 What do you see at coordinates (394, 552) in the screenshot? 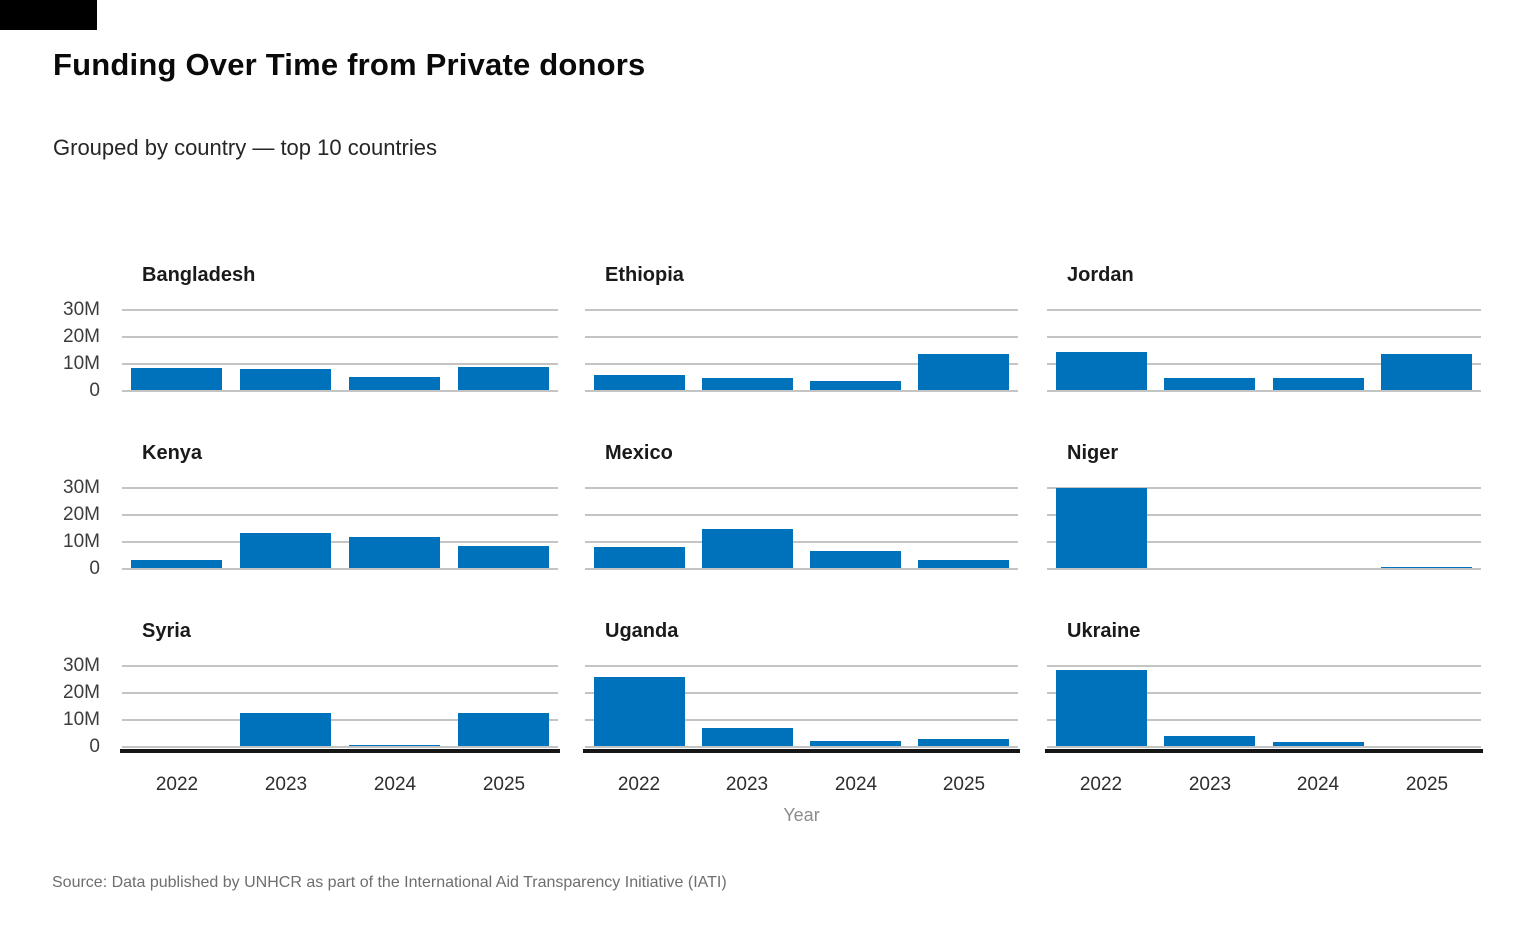
I see `bar-kenya-2024` at bounding box center [394, 552].